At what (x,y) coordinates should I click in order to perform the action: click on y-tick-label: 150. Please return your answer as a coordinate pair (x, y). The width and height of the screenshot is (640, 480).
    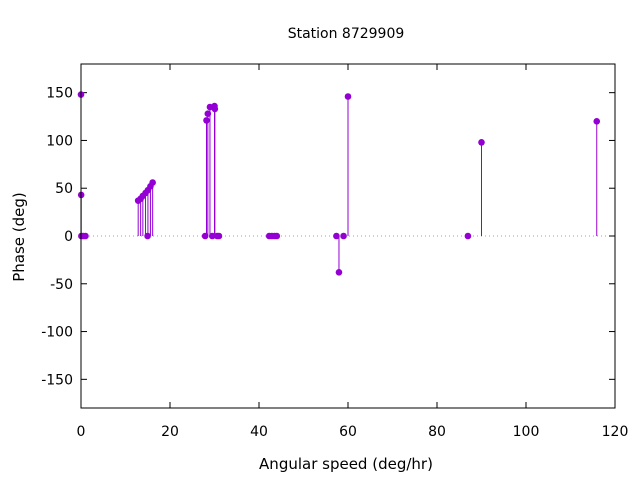
    Looking at the image, I should click on (59, 94).